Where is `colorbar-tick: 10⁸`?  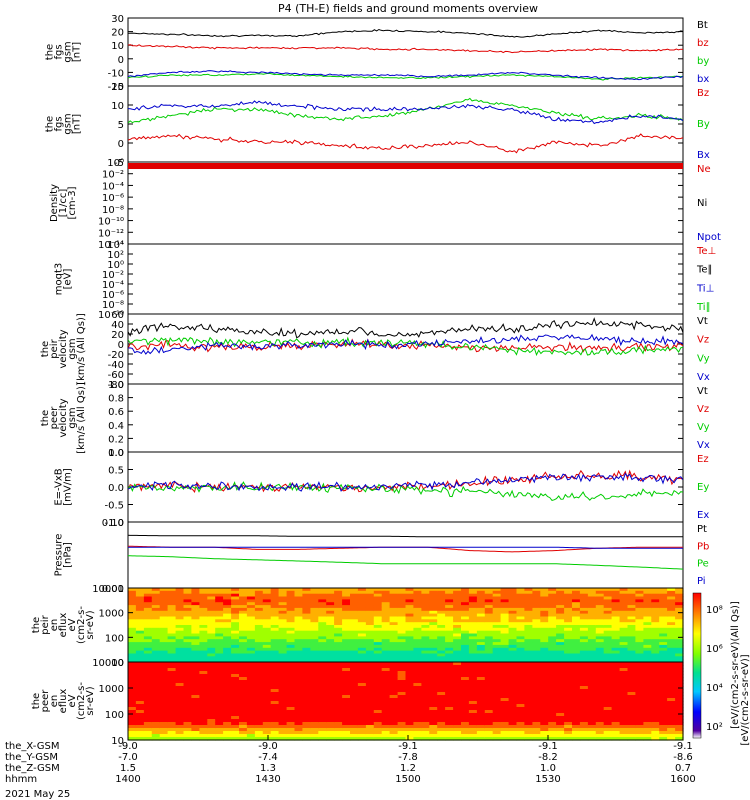
colorbar-tick: 10⁸ is located at coordinates (714, 610).